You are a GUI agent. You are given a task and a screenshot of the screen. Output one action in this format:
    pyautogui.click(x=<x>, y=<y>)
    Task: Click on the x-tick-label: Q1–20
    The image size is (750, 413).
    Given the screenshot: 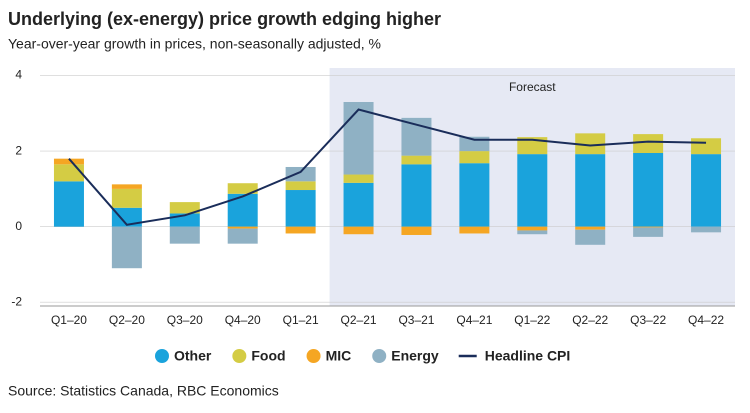 What is the action you would take?
    pyautogui.click(x=69, y=320)
    